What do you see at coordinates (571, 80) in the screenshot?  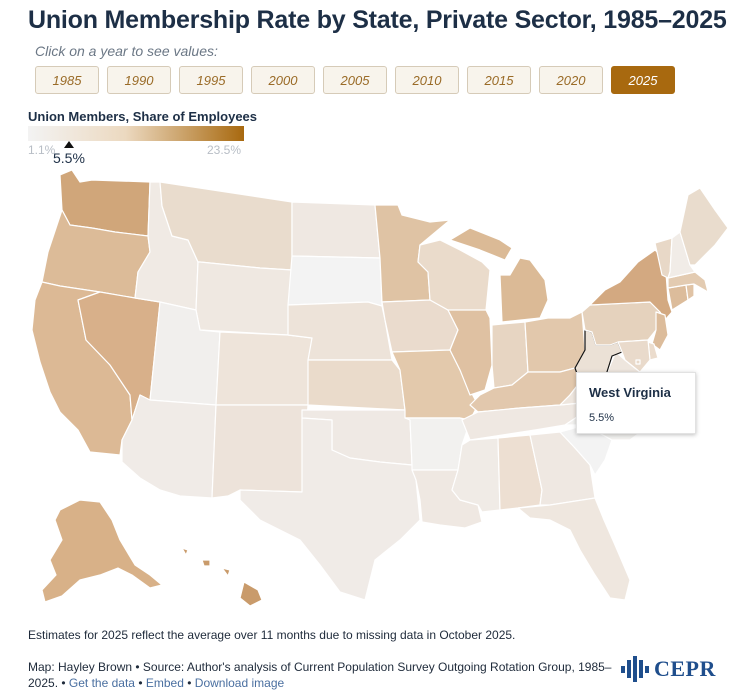 I see `year-button-2020: 2020` at bounding box center [571, 80].